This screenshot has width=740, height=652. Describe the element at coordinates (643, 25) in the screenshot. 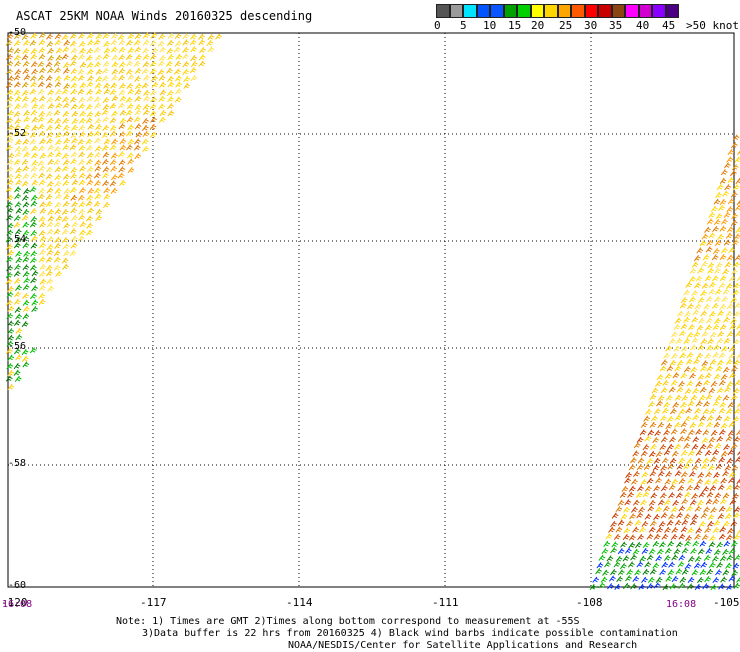

I see `scale-label: 40` at that location.